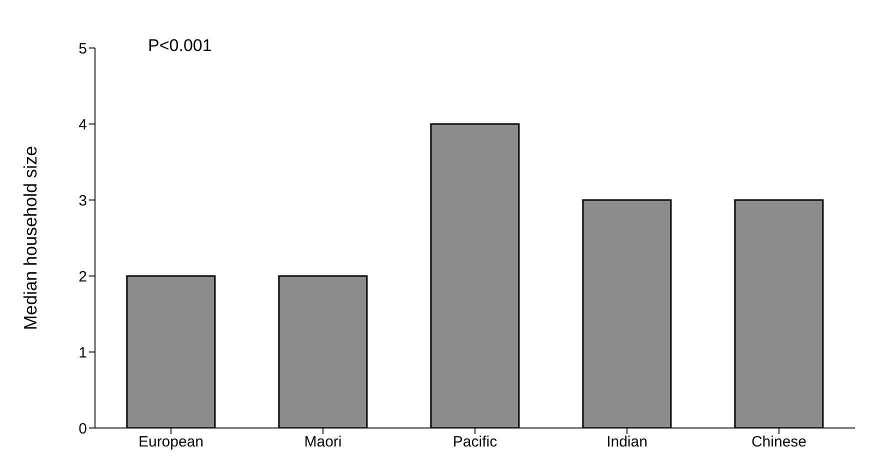 The image size is (885, 467). I want to click on annotation: P<0.001, so click(180, 46).